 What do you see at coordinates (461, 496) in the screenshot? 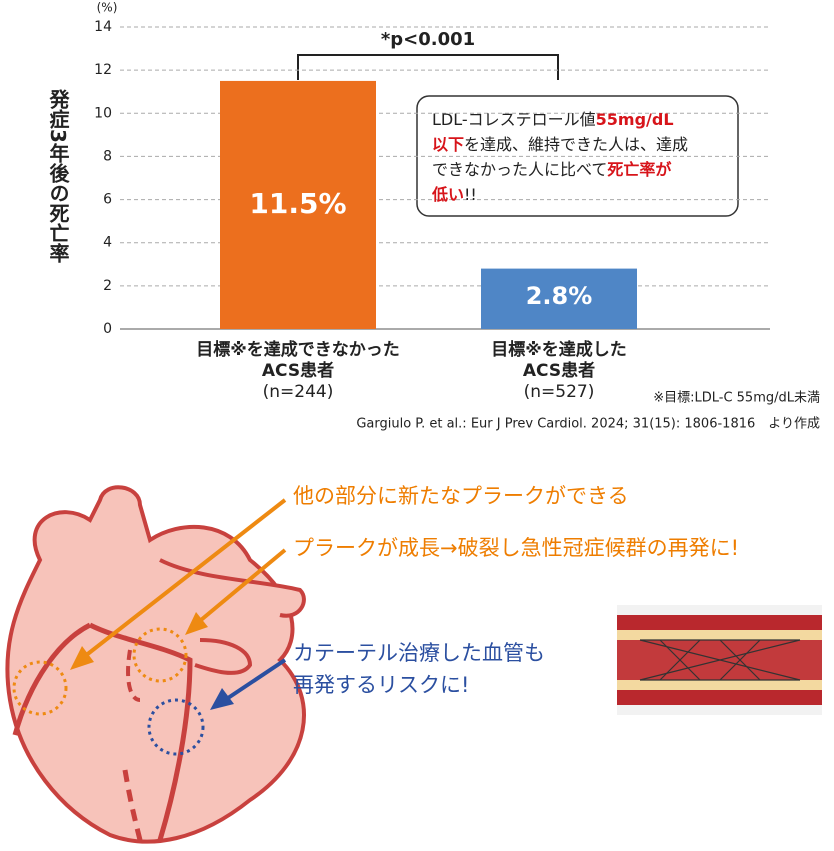
I see `illustration-label: 他の部分に新たなプラークができる` at bounding box center [461, 496].